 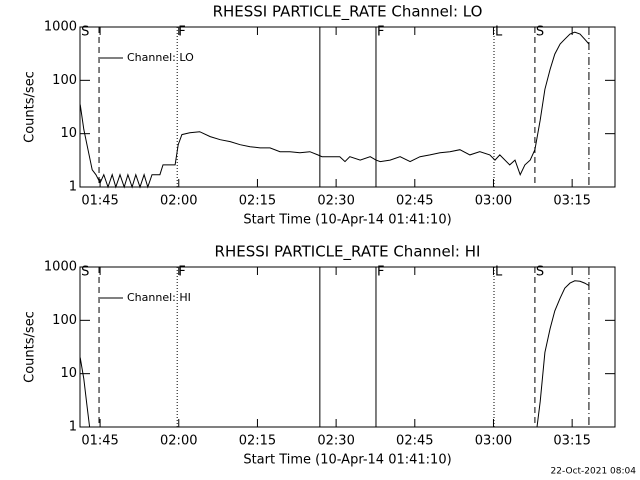 I want to click on footer: 22-Oct-2021 08:04, so click(x=594, y=472).